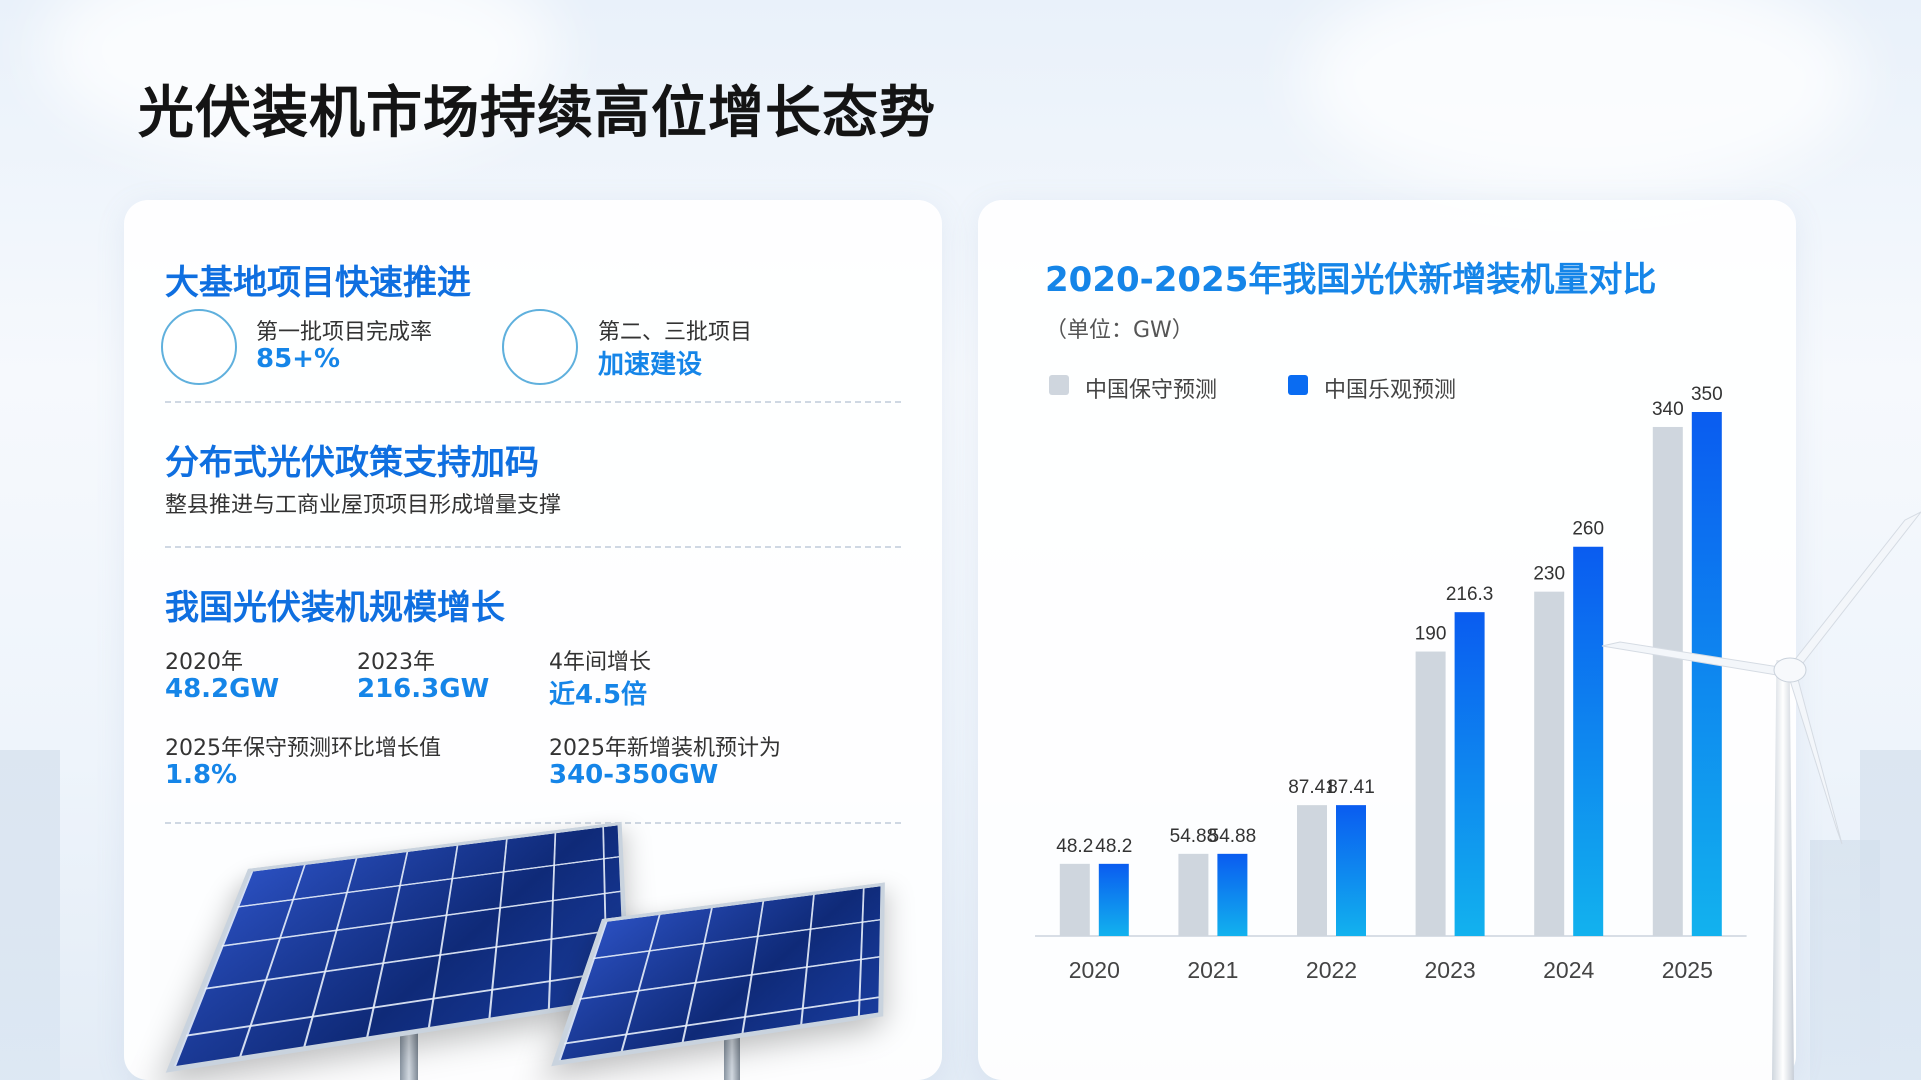 The image size is (1921, 1080). I want to click on x-tick-label: 2022, so click(1331, 970).